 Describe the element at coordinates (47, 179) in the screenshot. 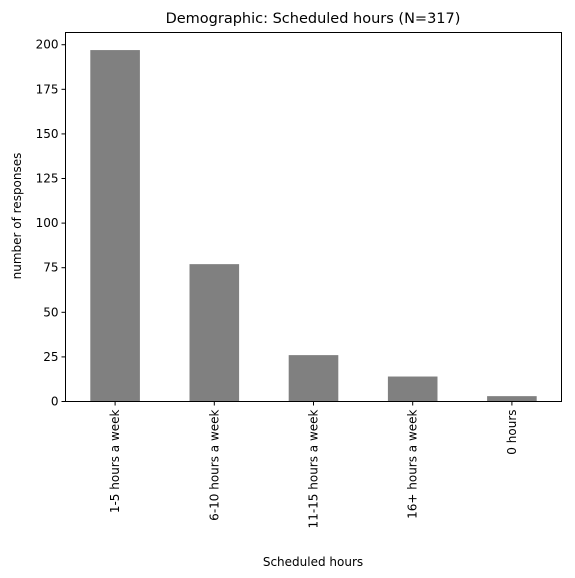

I see `y-tick-label: 125` at that location.